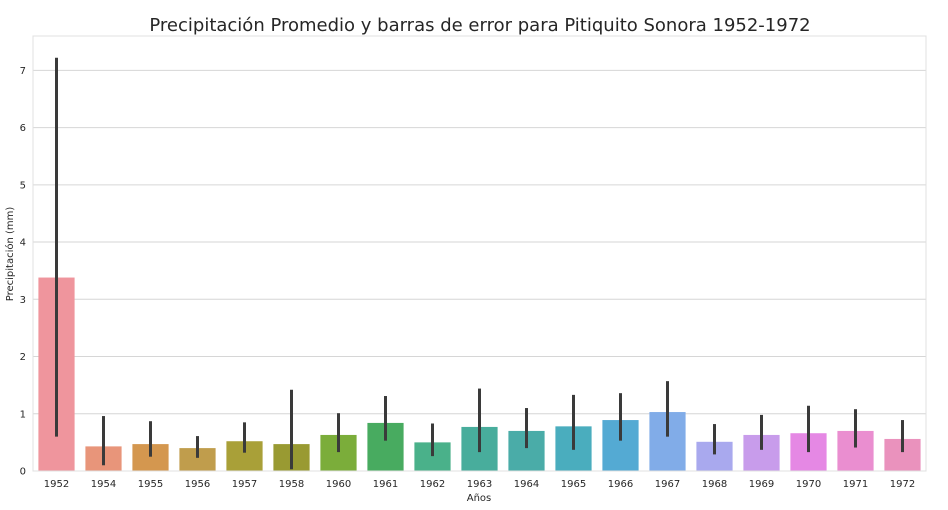 The width and height of the screenshot is (948, 510). I want to click on x-tick-label: 1966, so click(620, 484).